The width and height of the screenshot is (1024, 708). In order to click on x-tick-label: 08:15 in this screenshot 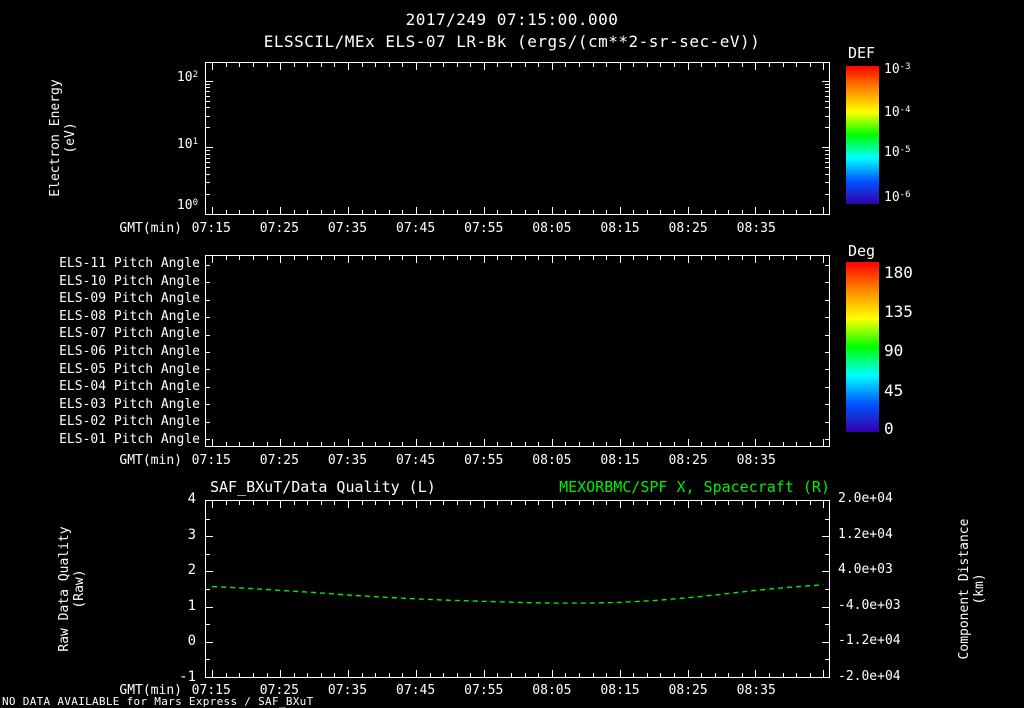, I will do `click(620, 228)`.